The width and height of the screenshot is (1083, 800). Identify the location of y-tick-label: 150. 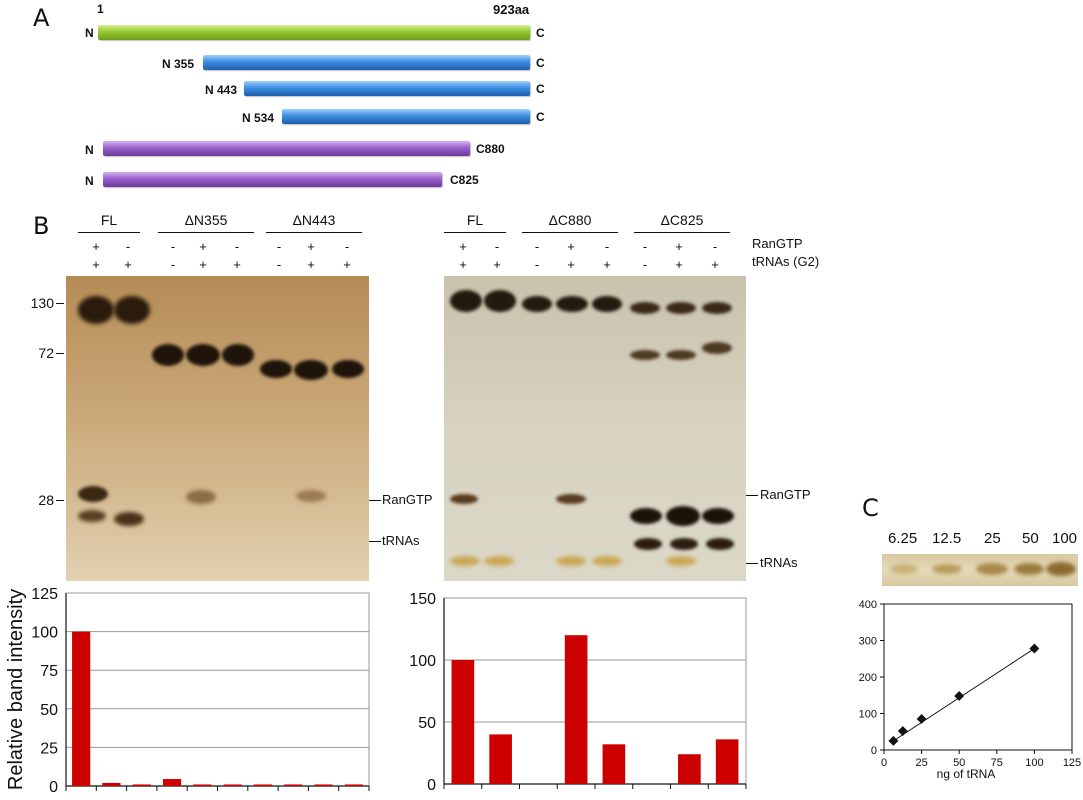
(422, 599).